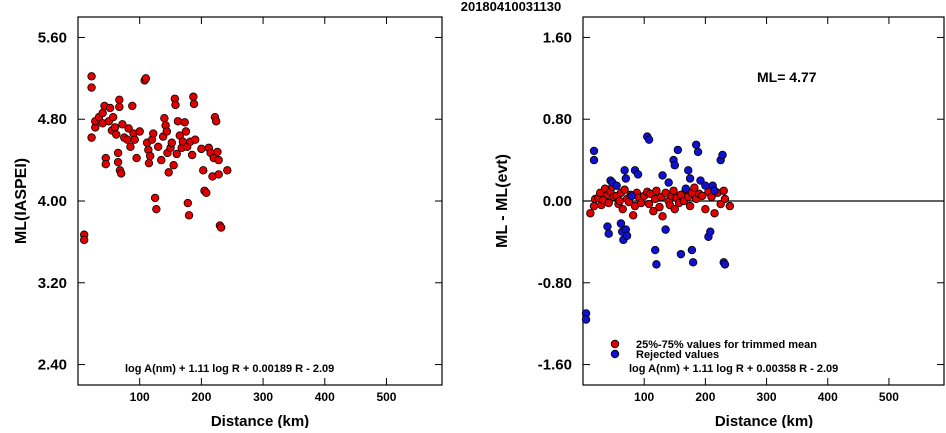  I want to click on right-ytick-label: -0.80, so click(555, 283).